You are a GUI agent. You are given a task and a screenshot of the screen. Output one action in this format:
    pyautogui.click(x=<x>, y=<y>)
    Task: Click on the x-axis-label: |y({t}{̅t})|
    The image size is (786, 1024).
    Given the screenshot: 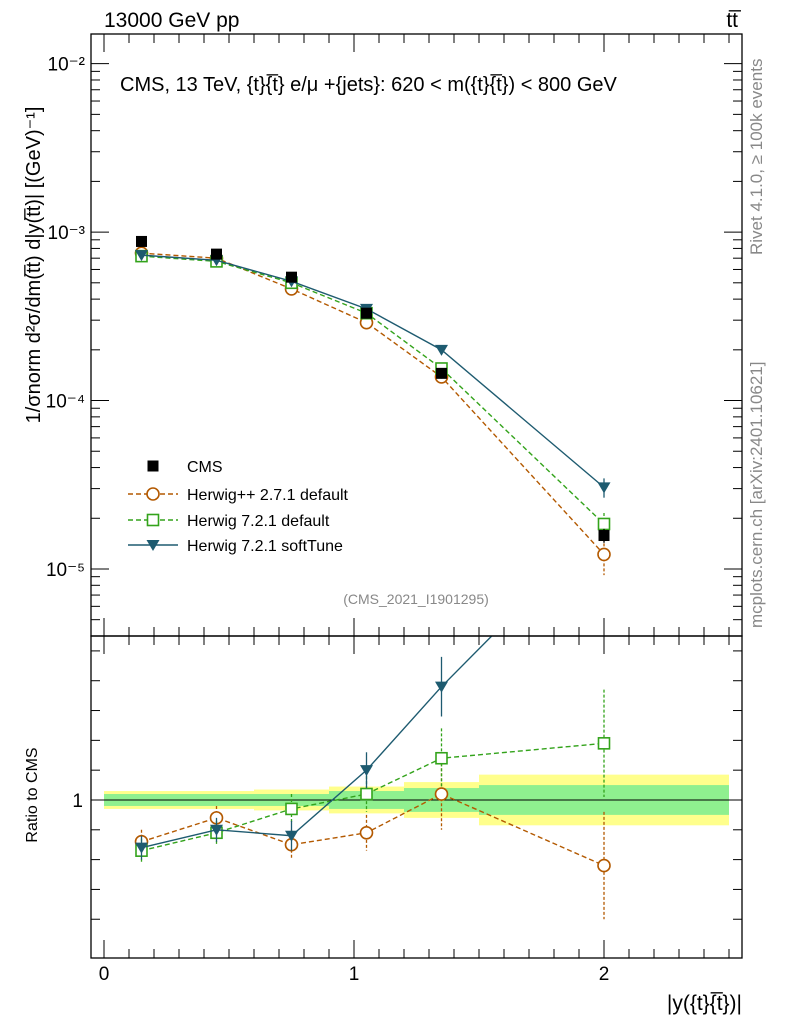 What is the action you would take?
    pyautogui.click(x=704, y=1003)
    